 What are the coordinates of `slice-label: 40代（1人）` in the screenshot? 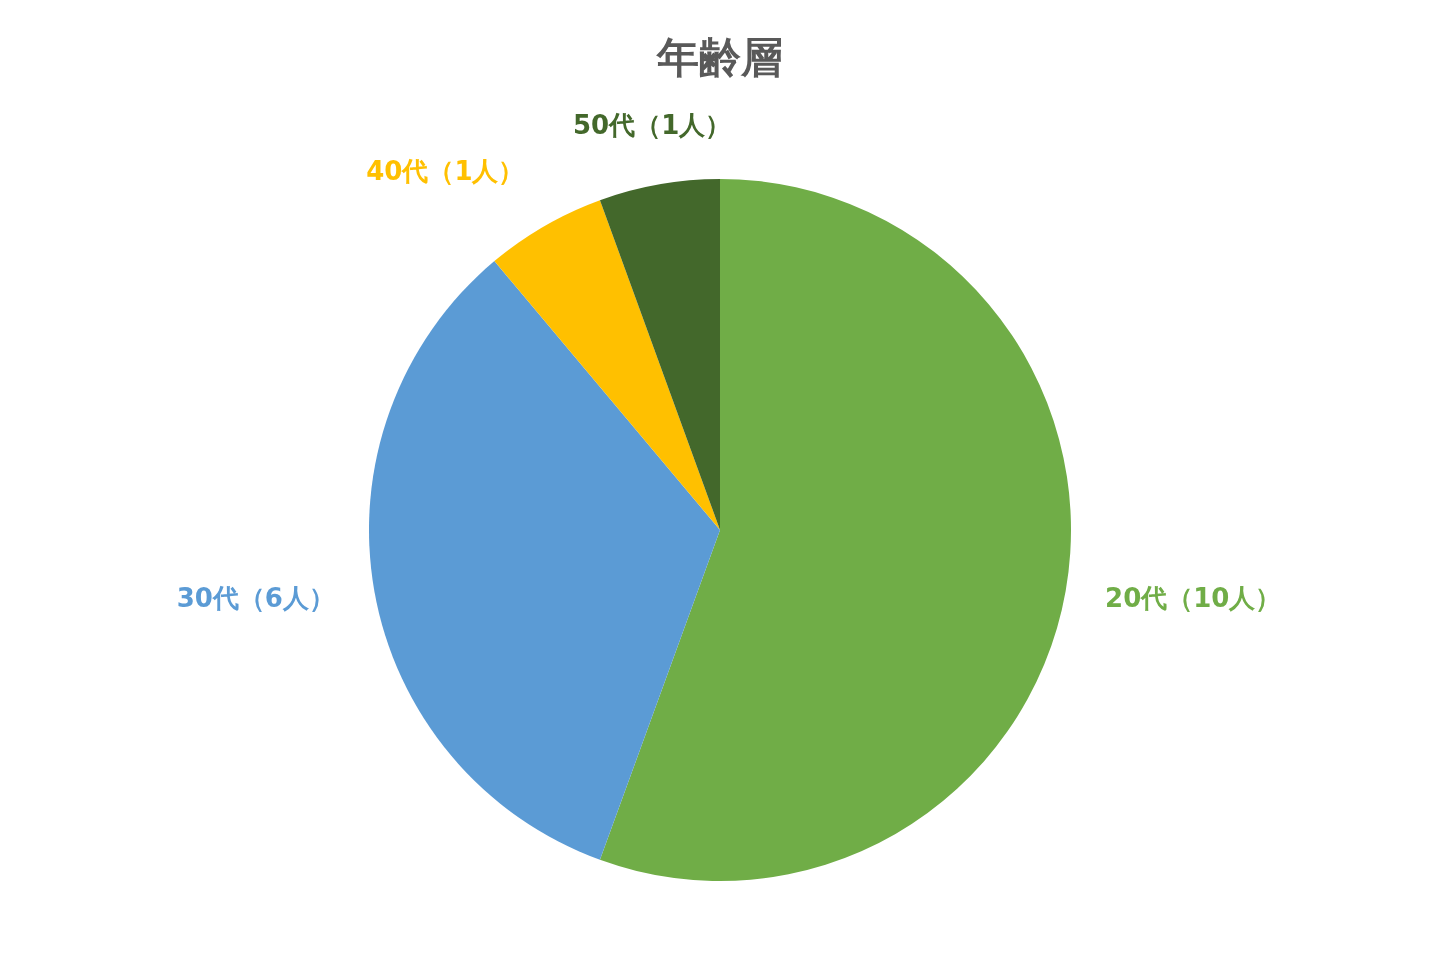 It's located at (445, 171).